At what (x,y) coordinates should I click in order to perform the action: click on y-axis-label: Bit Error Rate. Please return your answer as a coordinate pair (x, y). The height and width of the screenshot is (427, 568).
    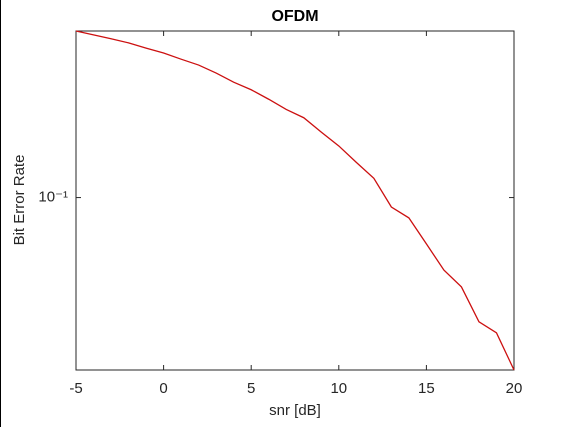
    Looking at the image, I should click on (19, 200).